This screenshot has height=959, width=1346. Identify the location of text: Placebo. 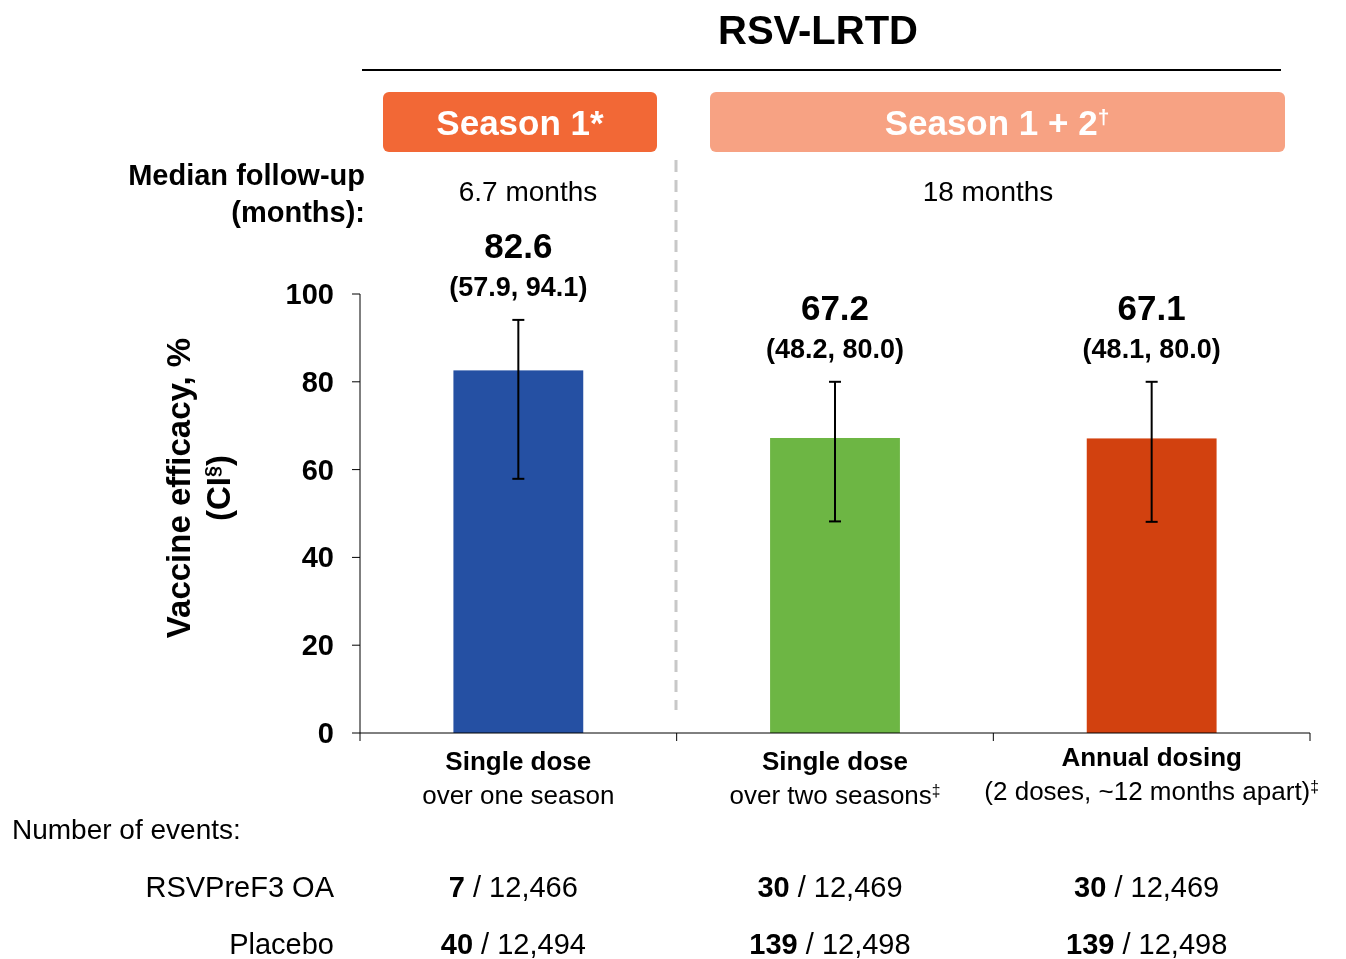
(281, 943).